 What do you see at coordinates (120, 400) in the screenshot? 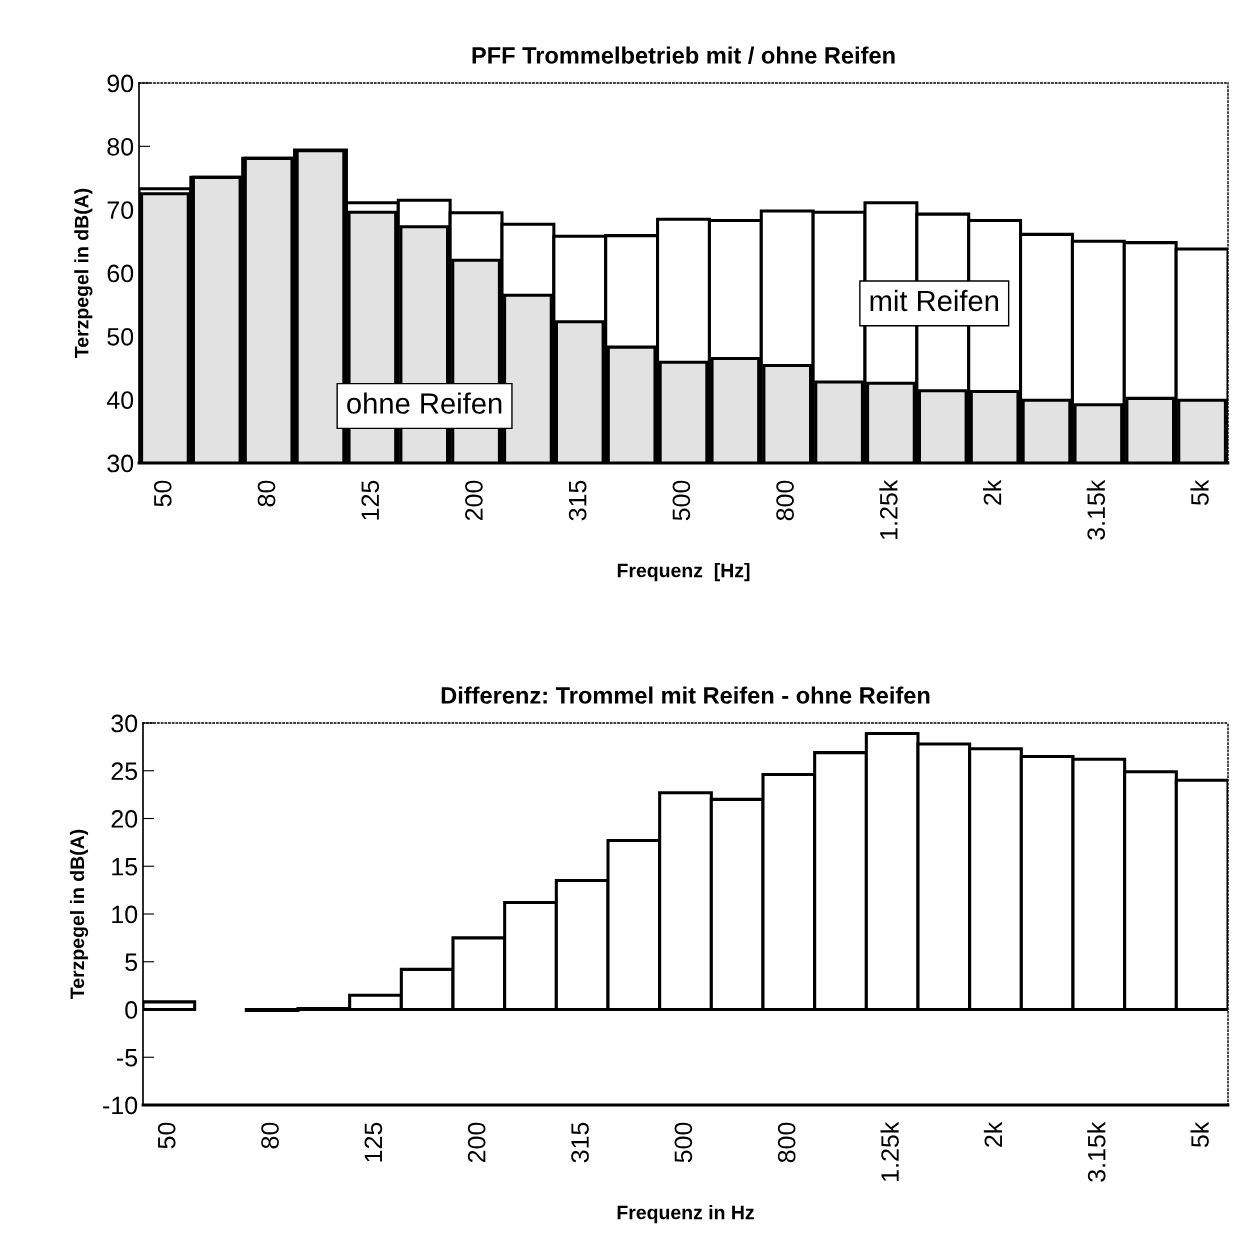
I see `y-tick-label: 40` at bounding box center [120, 400].